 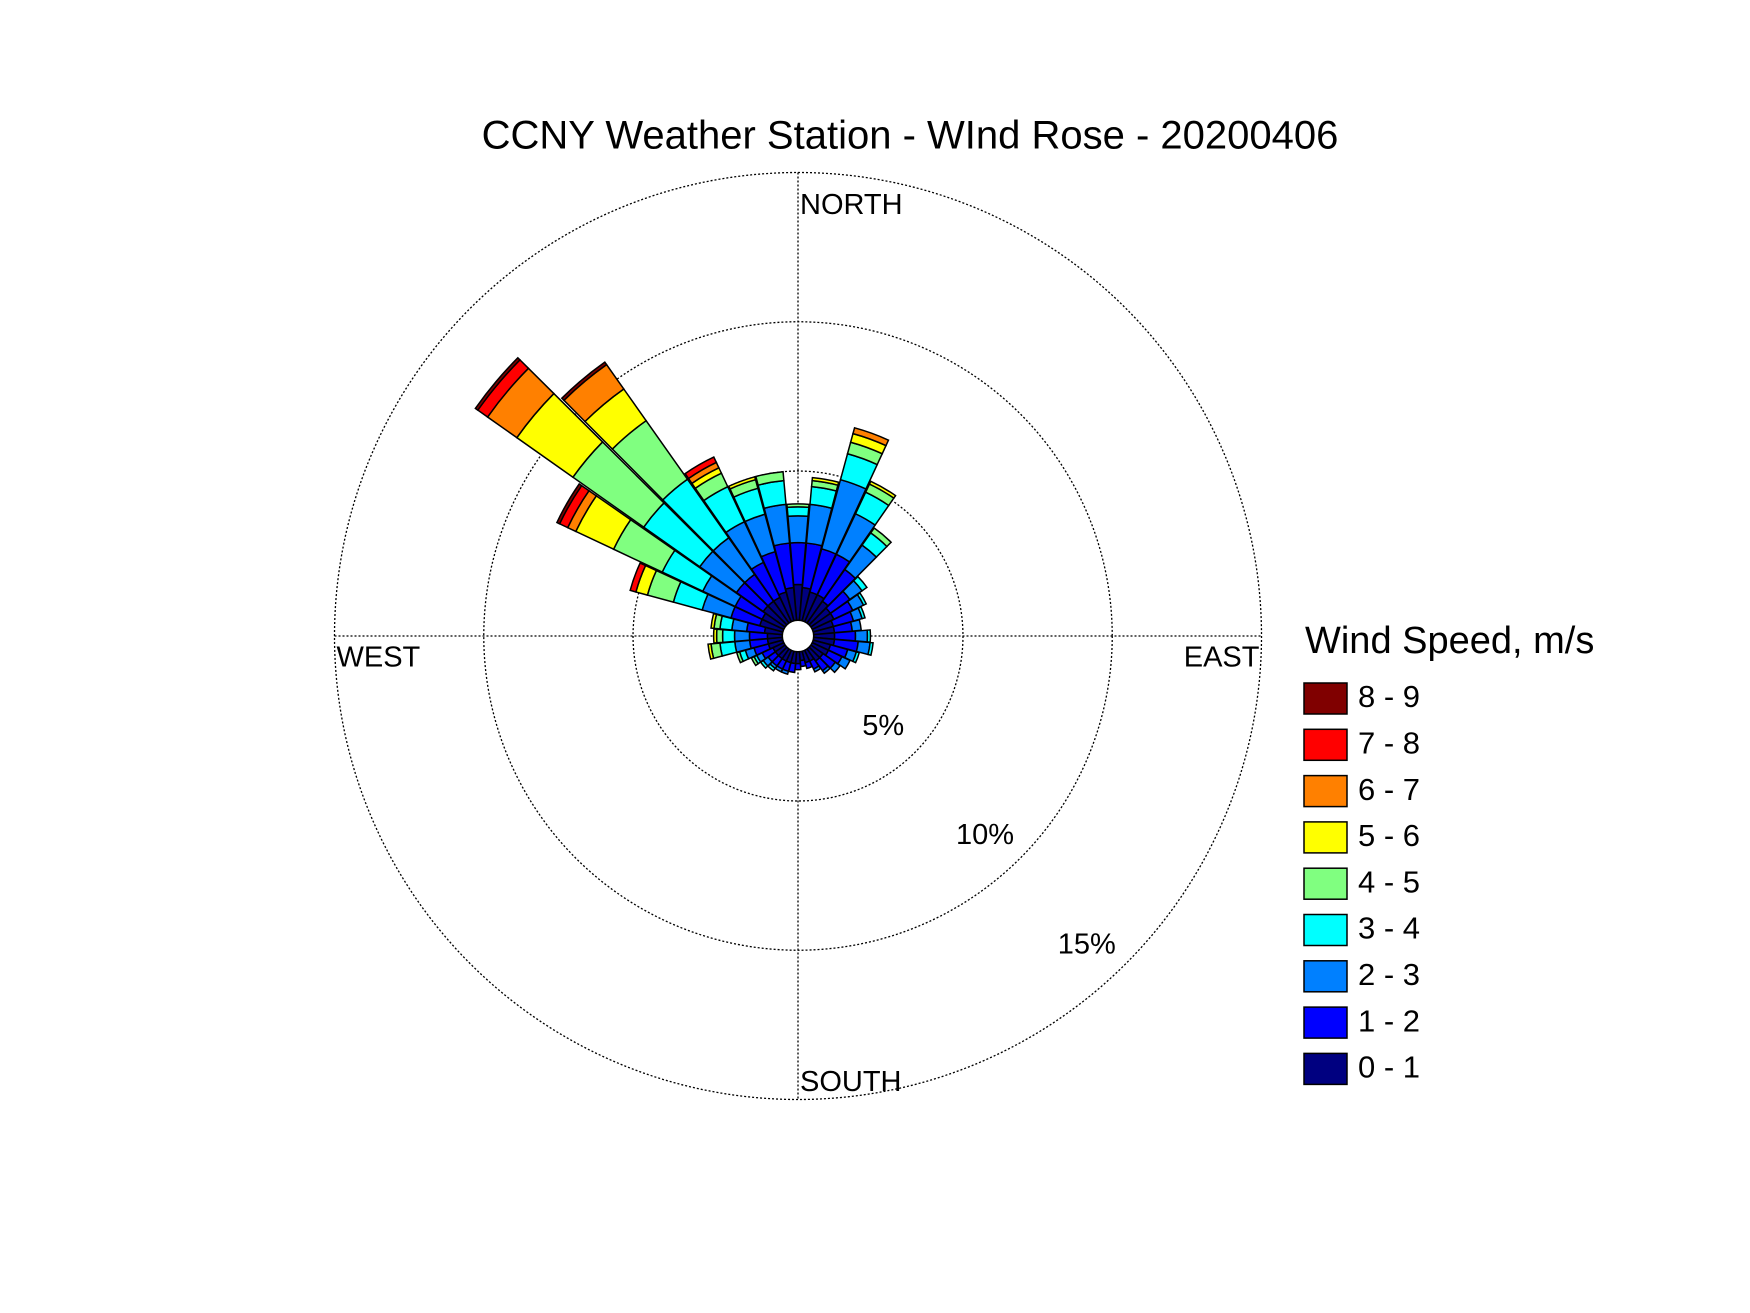 What do you see at coordinates (1087, 944) in the screenshot?
I see `r-tick-label: 15%` at bounding box center [1087, 944].